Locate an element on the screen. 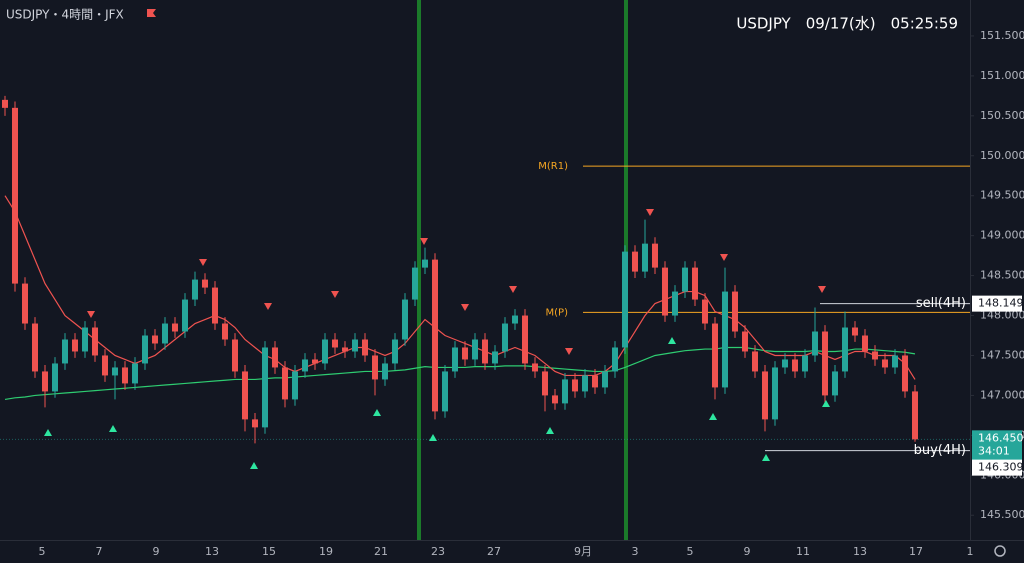 The height and width of the screenshot is (563, 1024). x-tick-label: 13 is located at coordinates (860, 551).